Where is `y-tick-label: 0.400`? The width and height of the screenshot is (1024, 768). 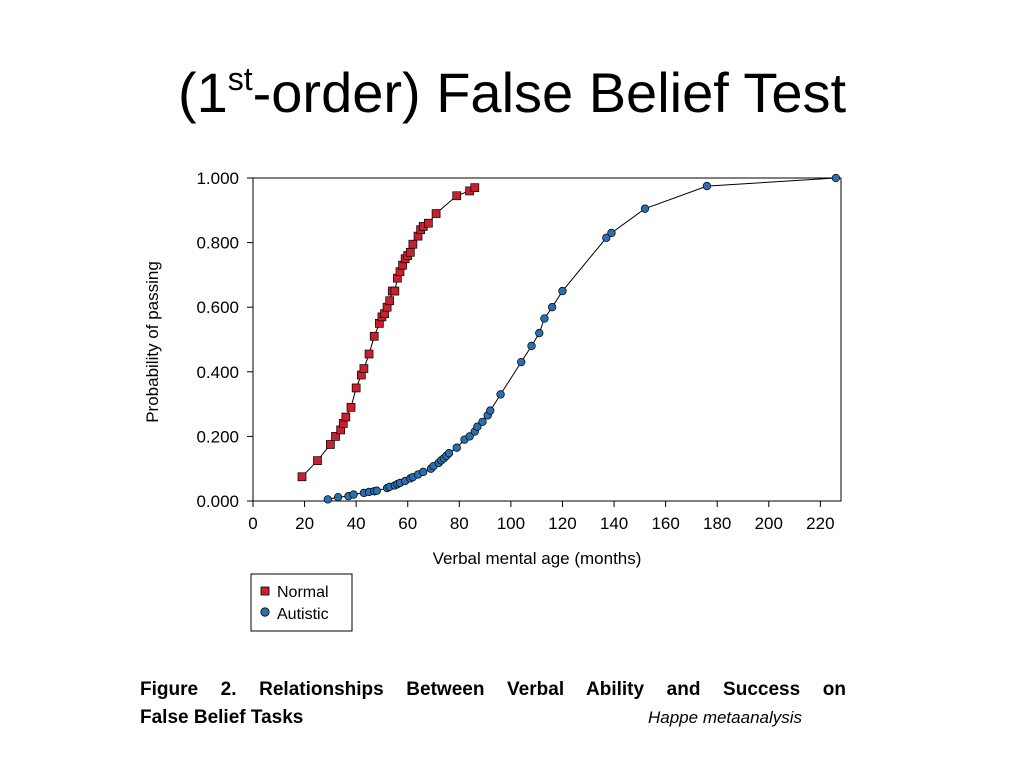 y-tick-label: 0.400 is located at coordinates (217, 372).